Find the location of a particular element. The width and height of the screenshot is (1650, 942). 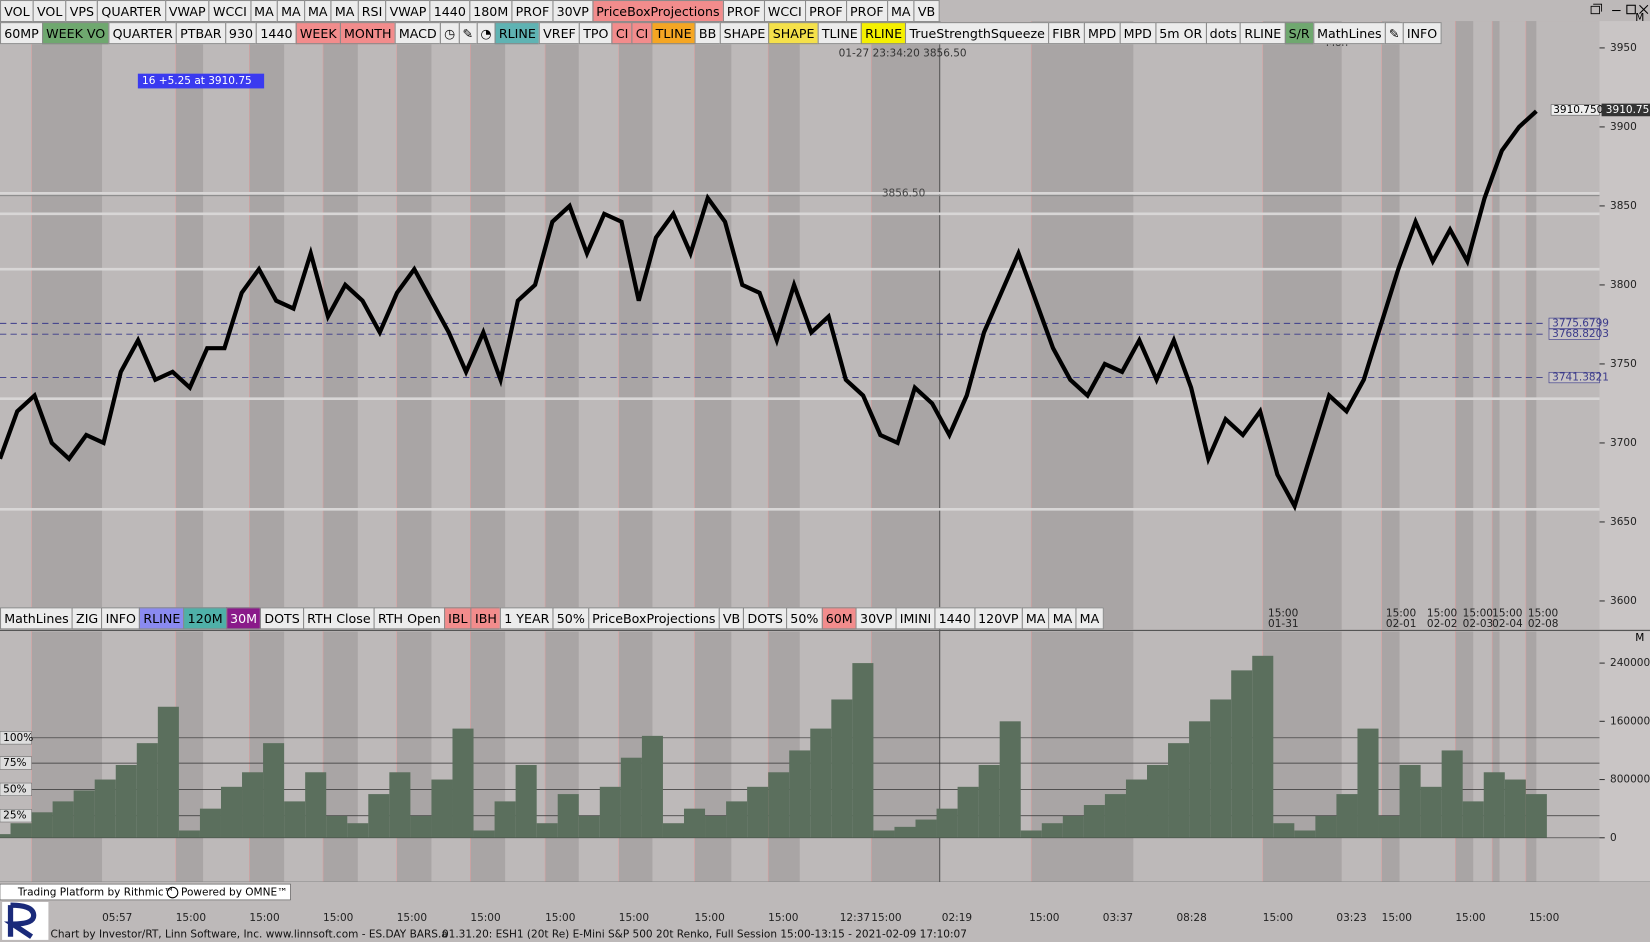

toolbar-button: RSI is located at coordinates (372, 11).